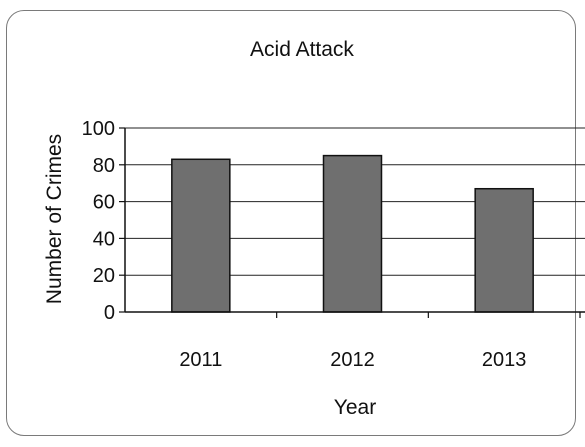  What do you see at coordinates (302, 49) in the screenshot?
I see `chart-title: Acid Attack` at bounding box center [302, 49].